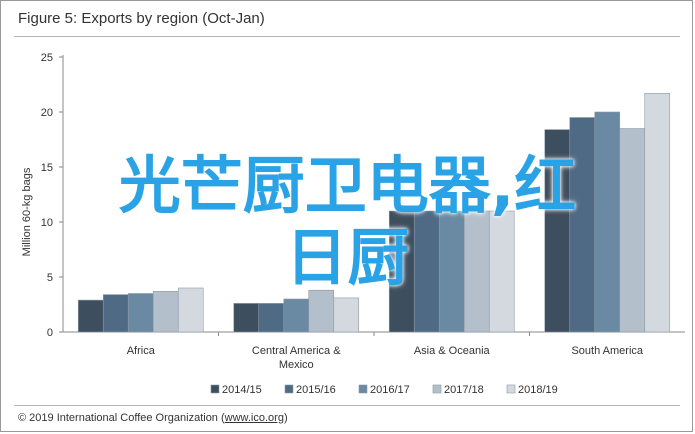  I want to click on category-label: South America, so click(607, 351).